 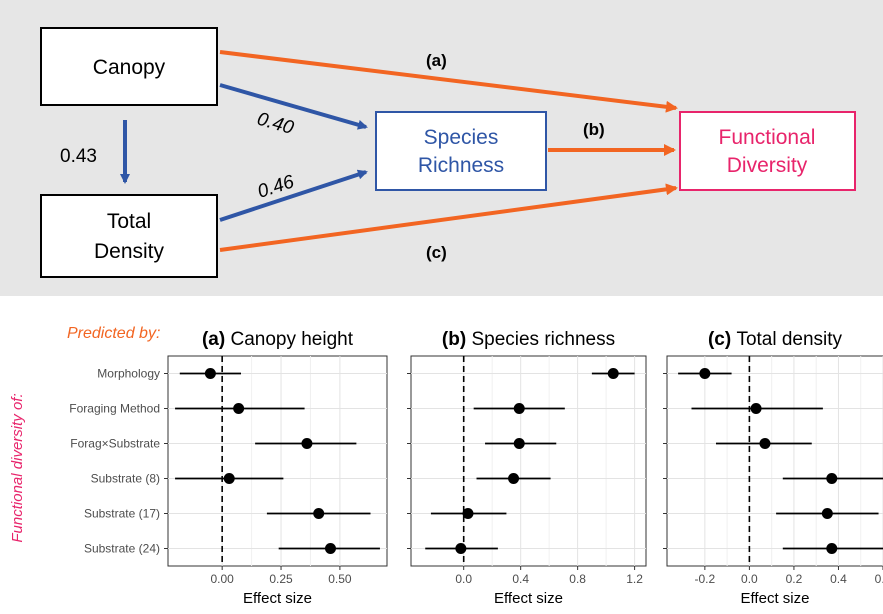 I want to click on x-tick-label: 1.2, so click(x=634, y=579).